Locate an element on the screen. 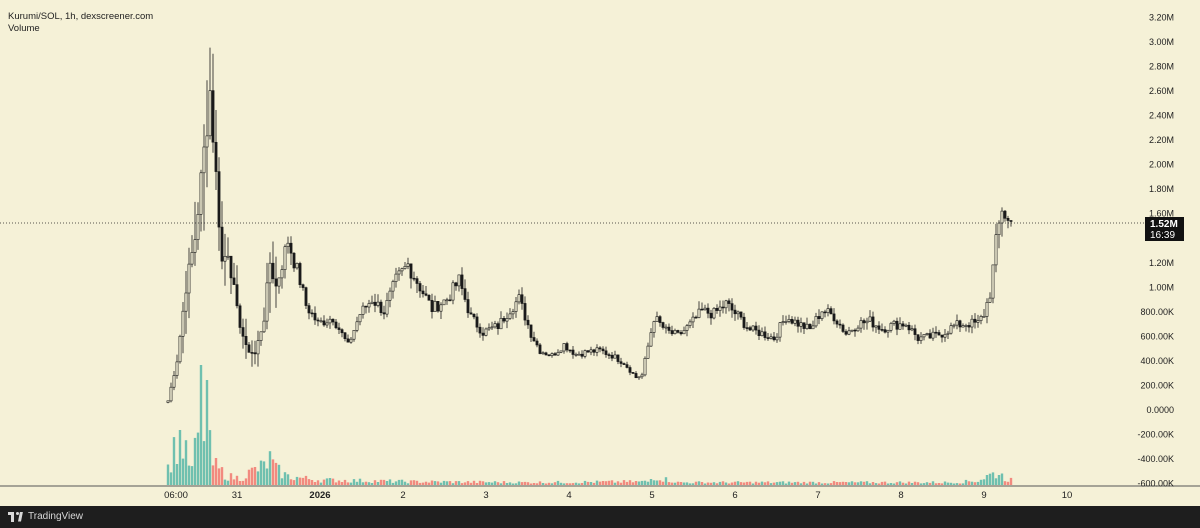 The width and height of the screenshot is (1200, 528). price-tag: 1.52M 16:39 is located at coordinates (1164, 229).